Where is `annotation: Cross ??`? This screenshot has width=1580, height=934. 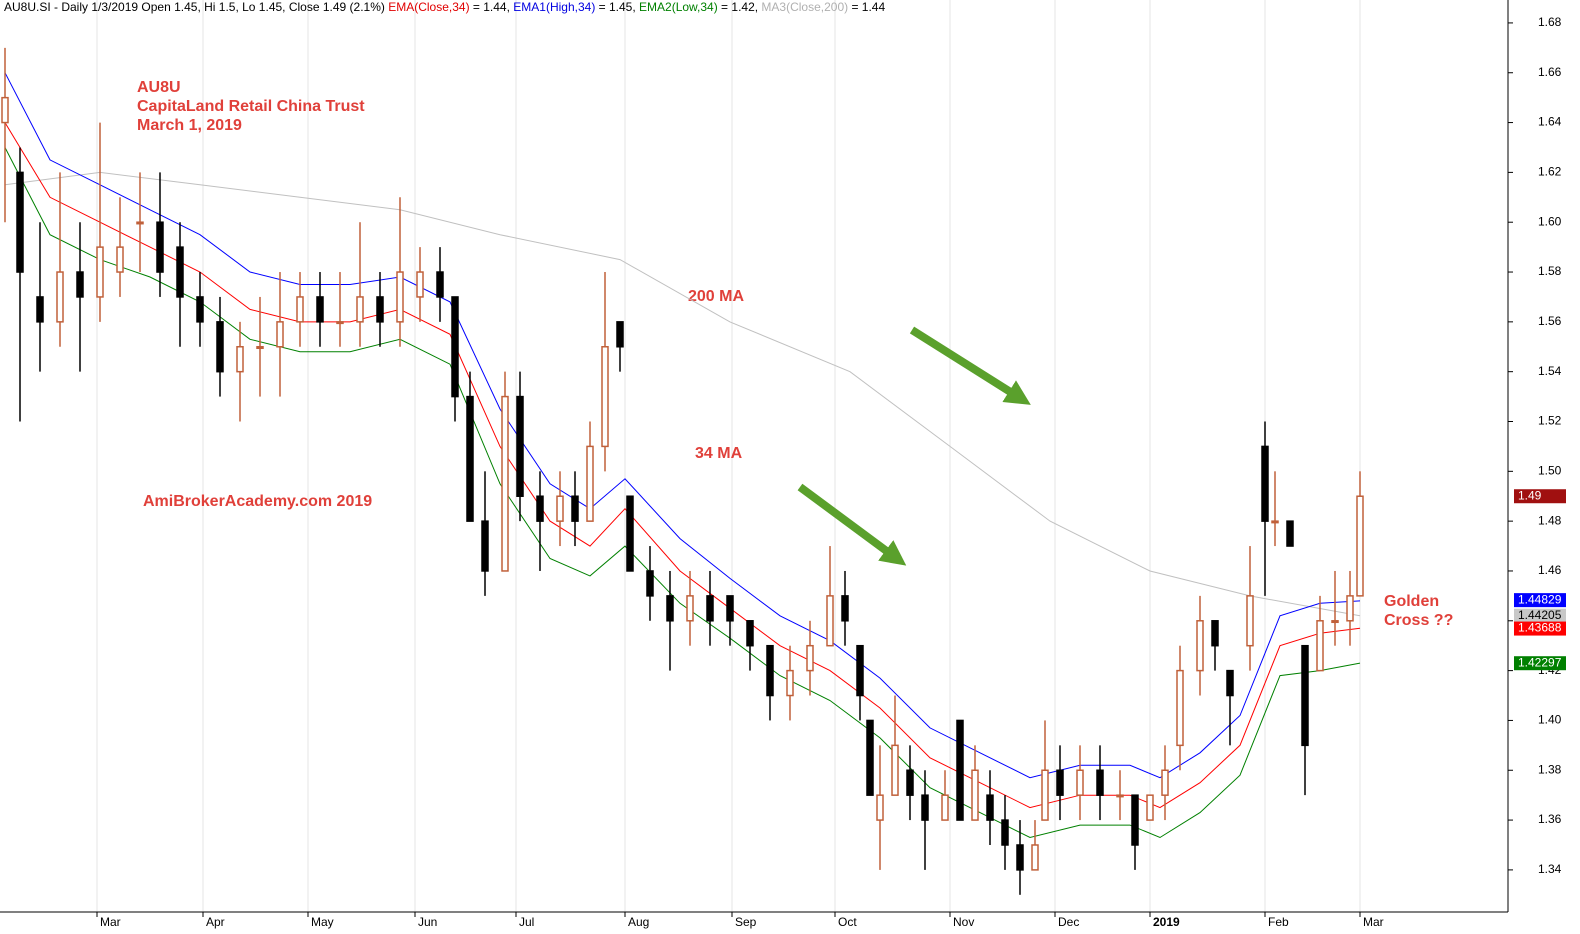 annotation: Cross ?? is located at coordinates (1418, 620).